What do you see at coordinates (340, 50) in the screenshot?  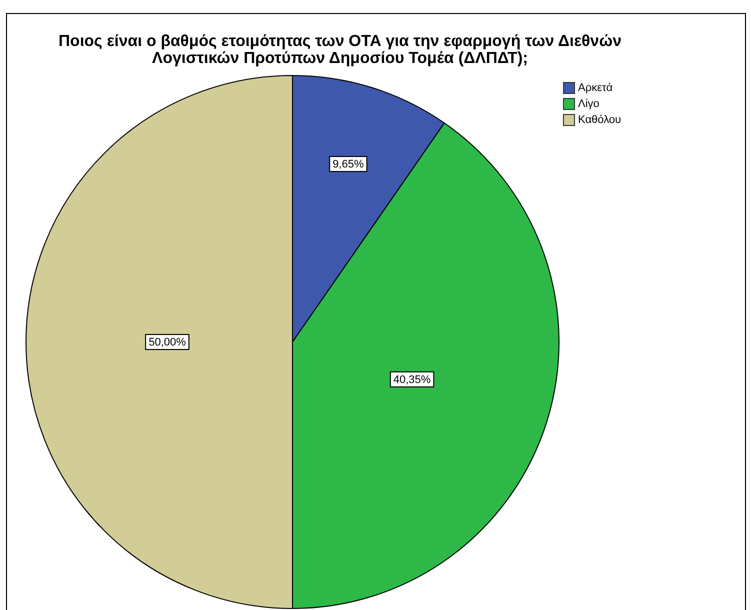 I see `chart-title: Ποιος είναι ο βαθμός ετοιμότητας των ΟΤΑ για την εφαρμογή των Διεθνών Λογιστικών Προτύπων Δημοσίου Τομέα (ΔΛΠΔΤ);` at bounding box center [340, 50].